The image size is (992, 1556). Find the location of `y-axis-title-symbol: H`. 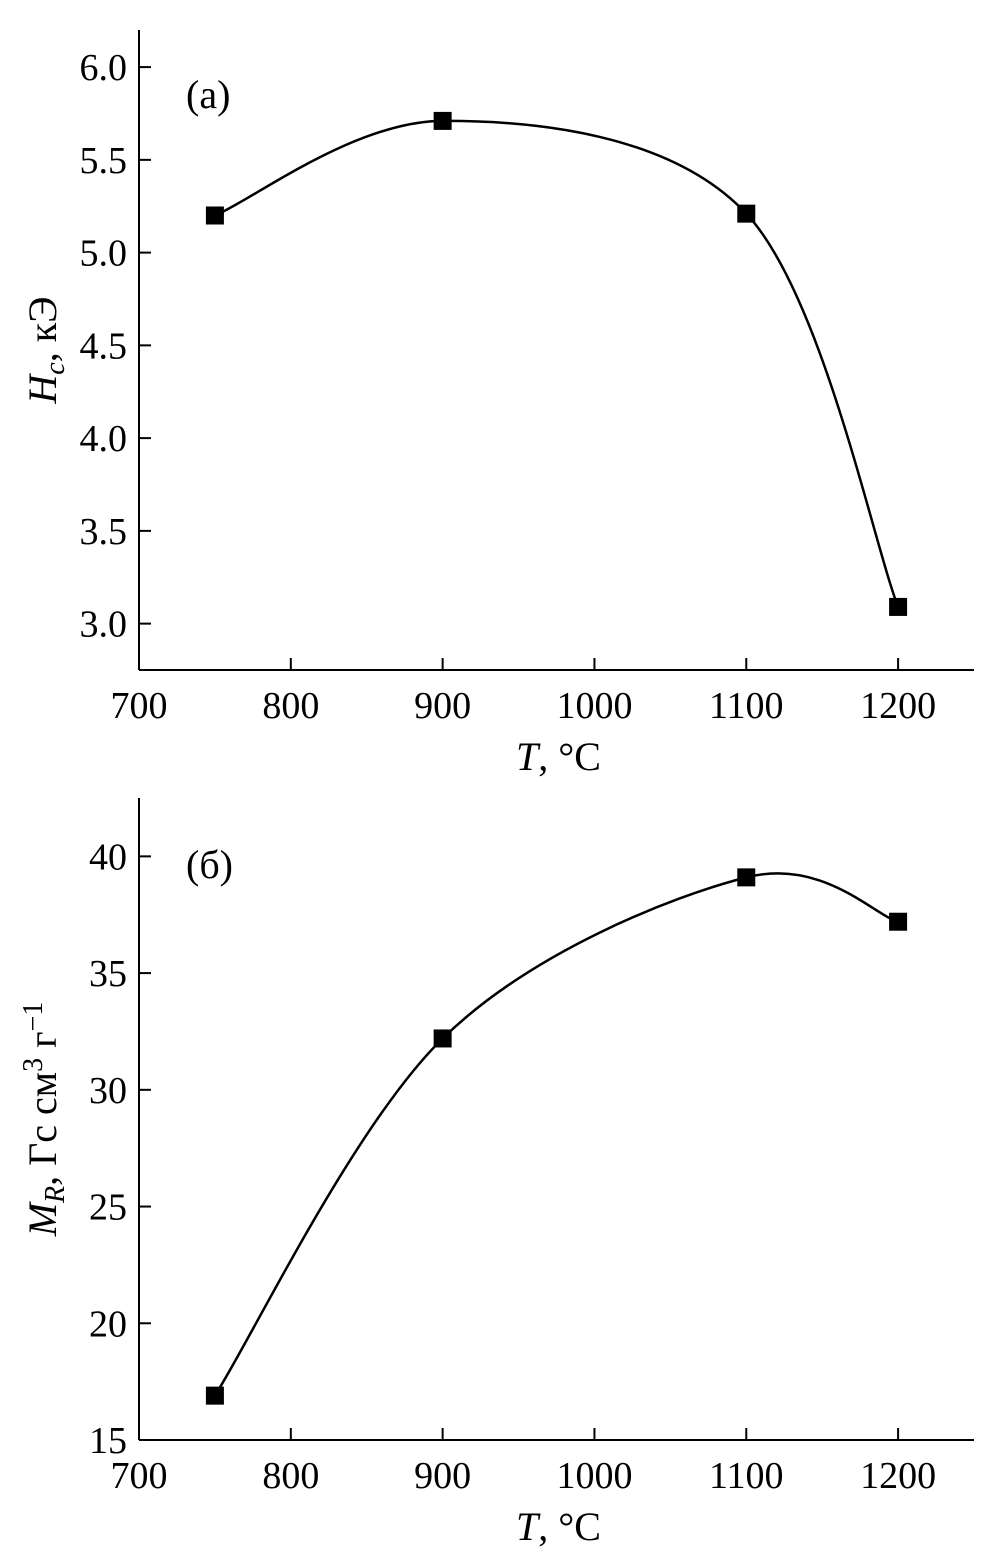

y-axis-title-symbol: H is located at coordinates (42, 389).